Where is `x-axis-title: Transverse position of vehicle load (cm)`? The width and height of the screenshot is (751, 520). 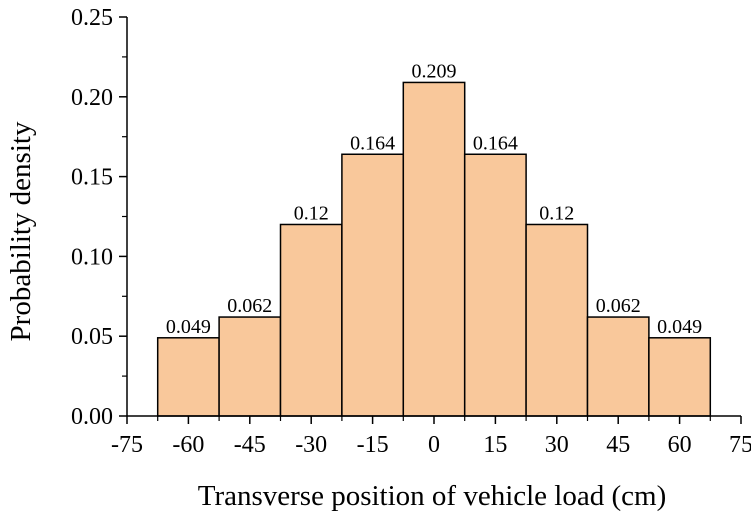
x-axis-title: Transverse position of vehicle load (cm) is located at coordinates (432, 496).